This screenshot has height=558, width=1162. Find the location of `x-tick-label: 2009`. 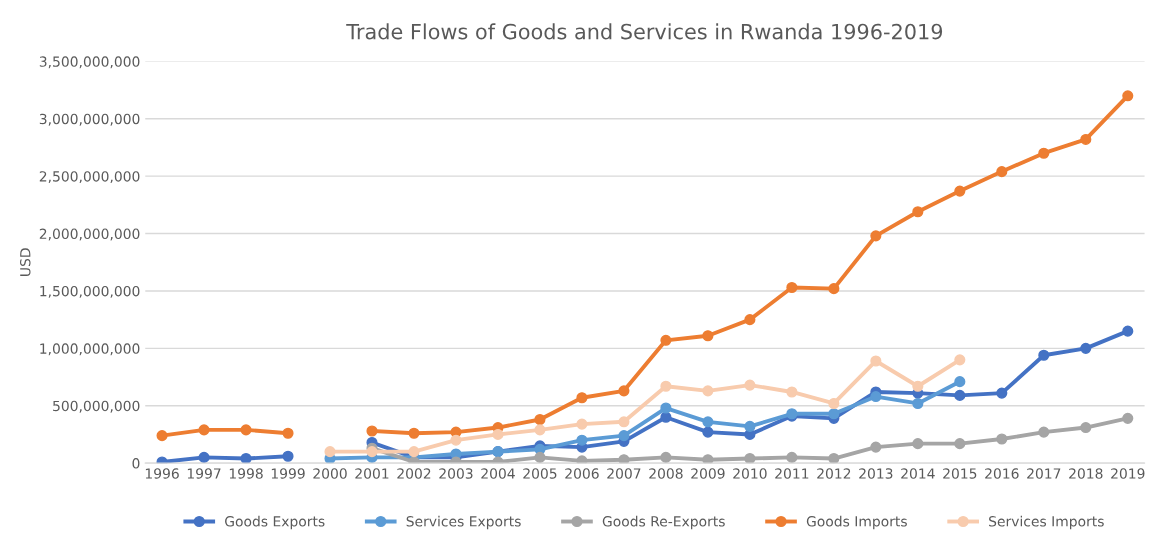

x-tick-label: 2009 is located at coordinates (708, 473).